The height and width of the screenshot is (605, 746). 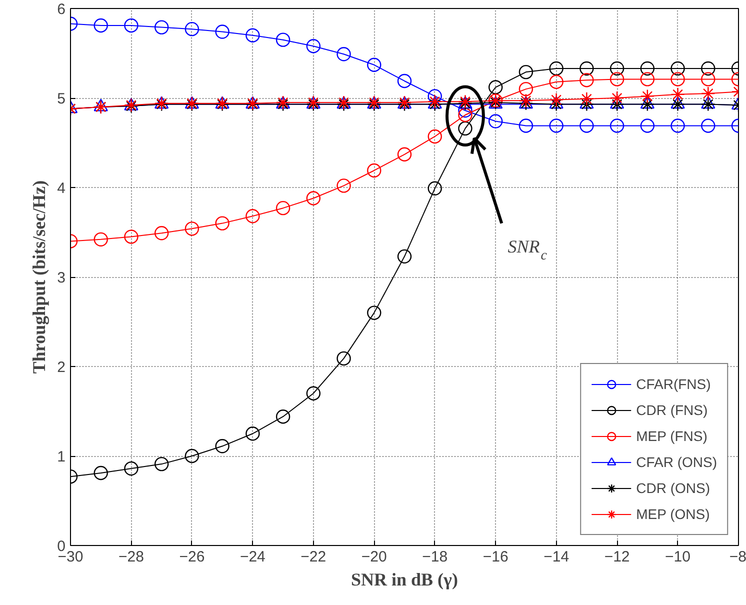 I want to click on legend-label: CFAR(FNS), so click(x=673, y=384).